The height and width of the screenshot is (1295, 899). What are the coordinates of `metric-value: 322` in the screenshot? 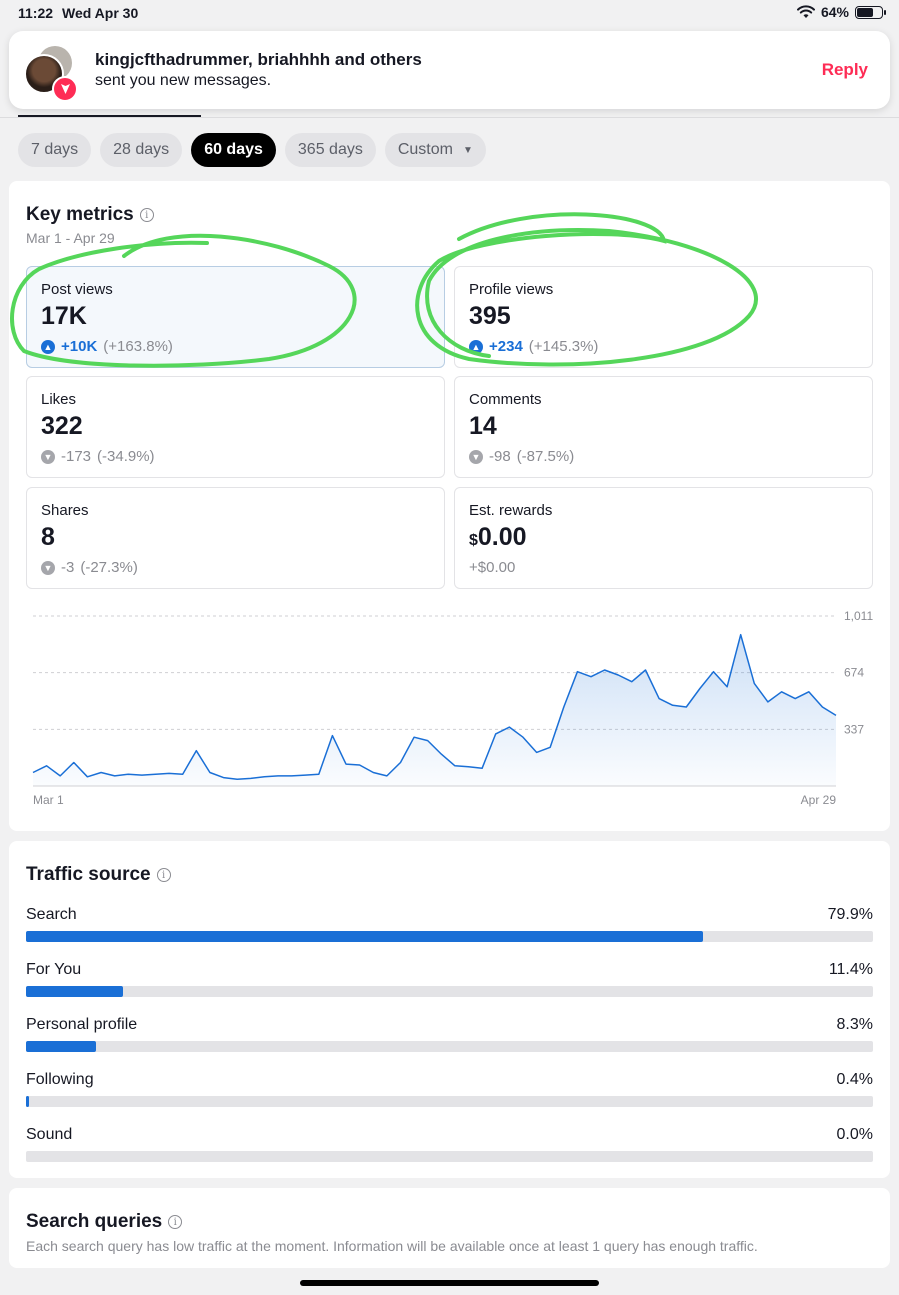 It's located at (62, 426).